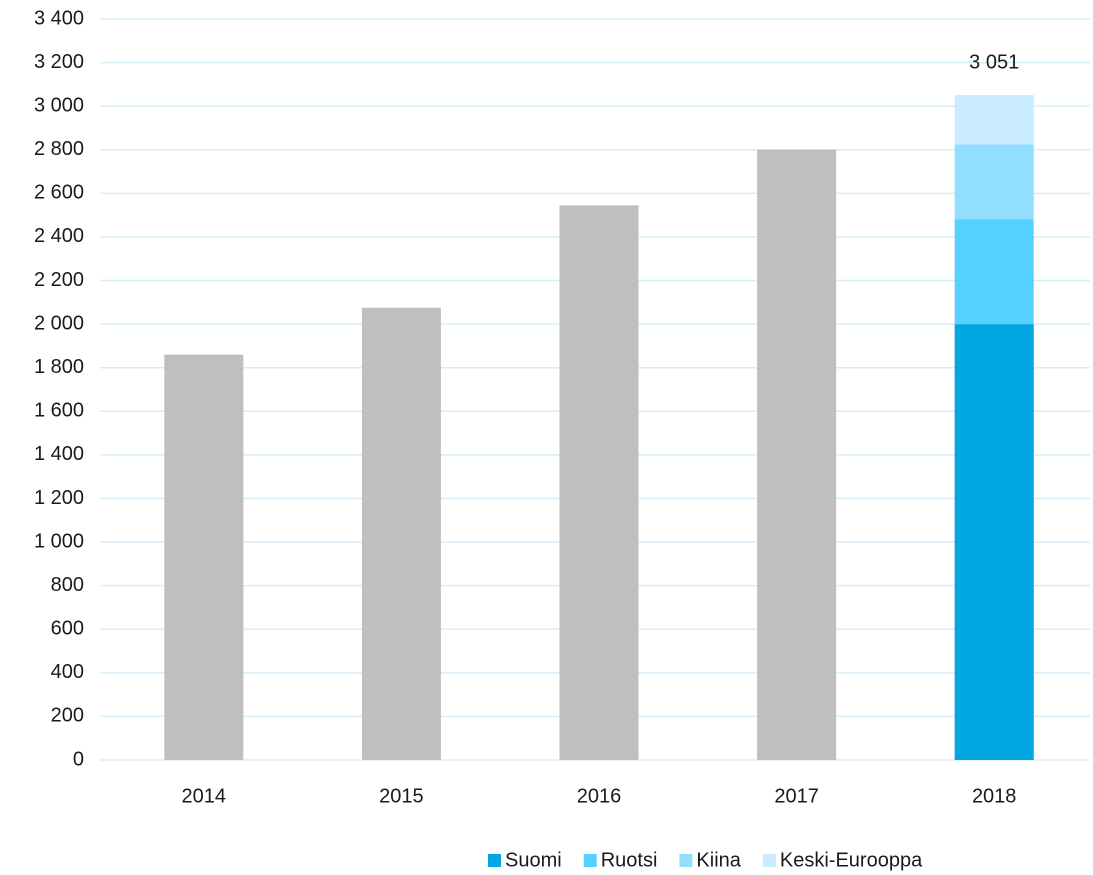 This screenshot has height=875, width=1093. Describe the element at coordinates (59, 541) in the screenshot. I see `y-tick-label: 1 000` at that location.